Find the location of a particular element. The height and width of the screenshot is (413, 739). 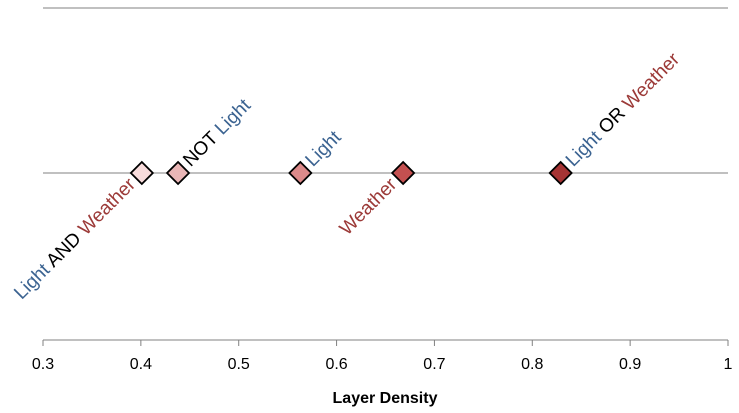

x-tick-label: 0.7 is located at coordinates (434, 364).